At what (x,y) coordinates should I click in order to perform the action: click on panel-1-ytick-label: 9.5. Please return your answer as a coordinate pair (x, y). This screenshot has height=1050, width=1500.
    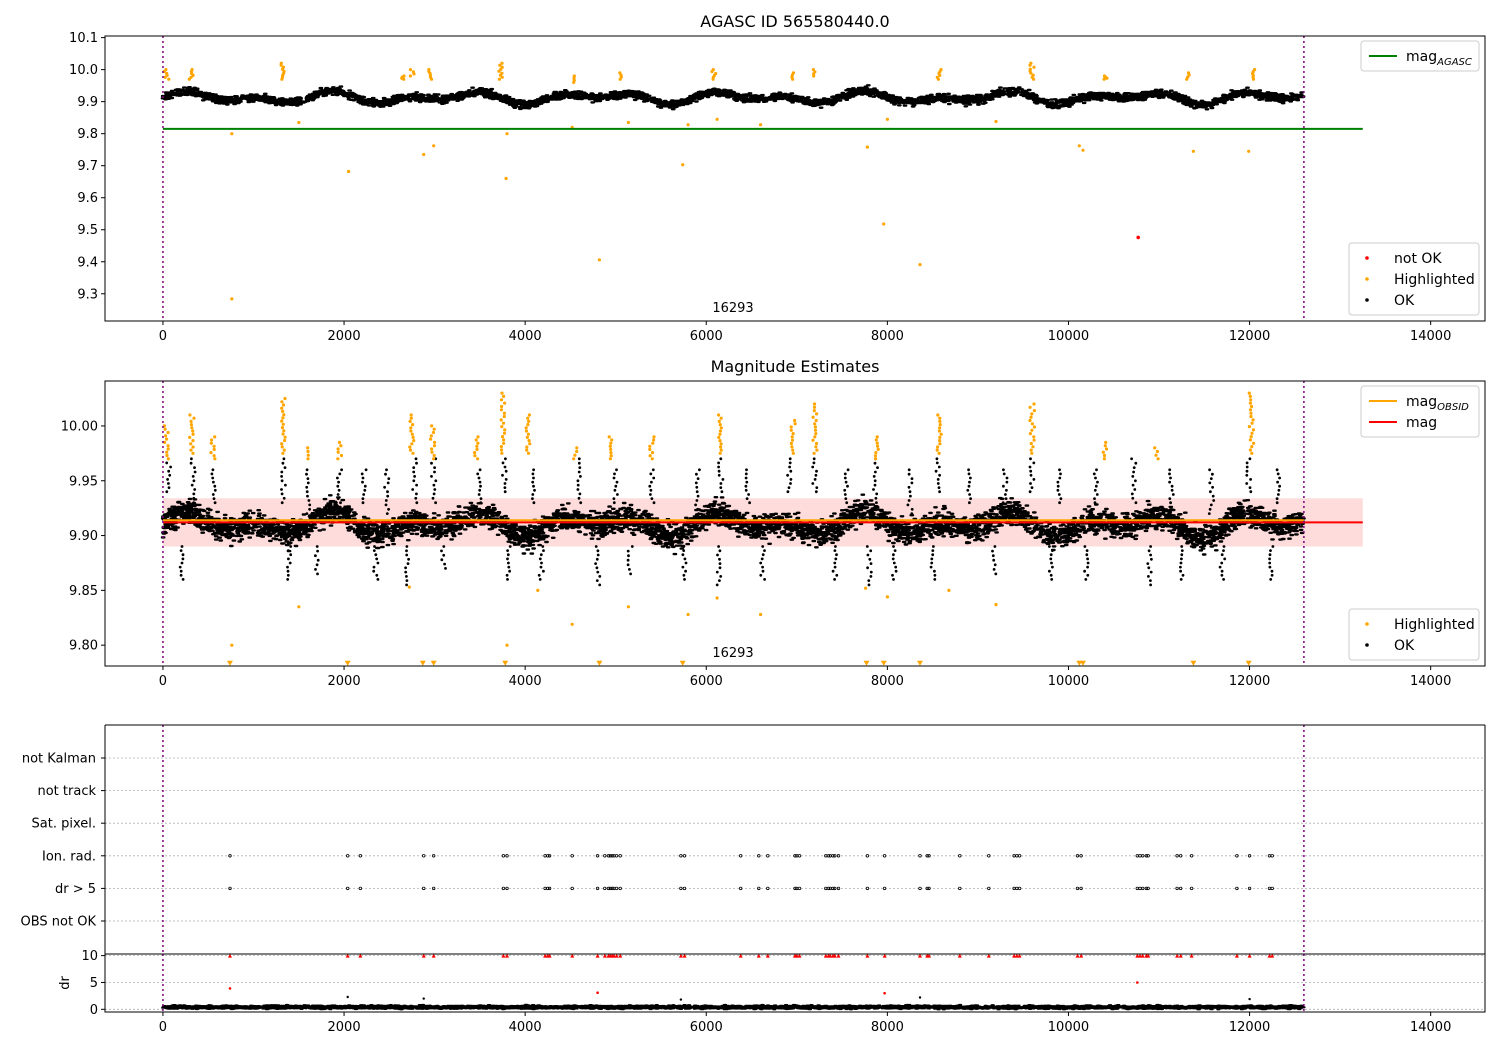
    Looking at the image, I should click on (87, 230).